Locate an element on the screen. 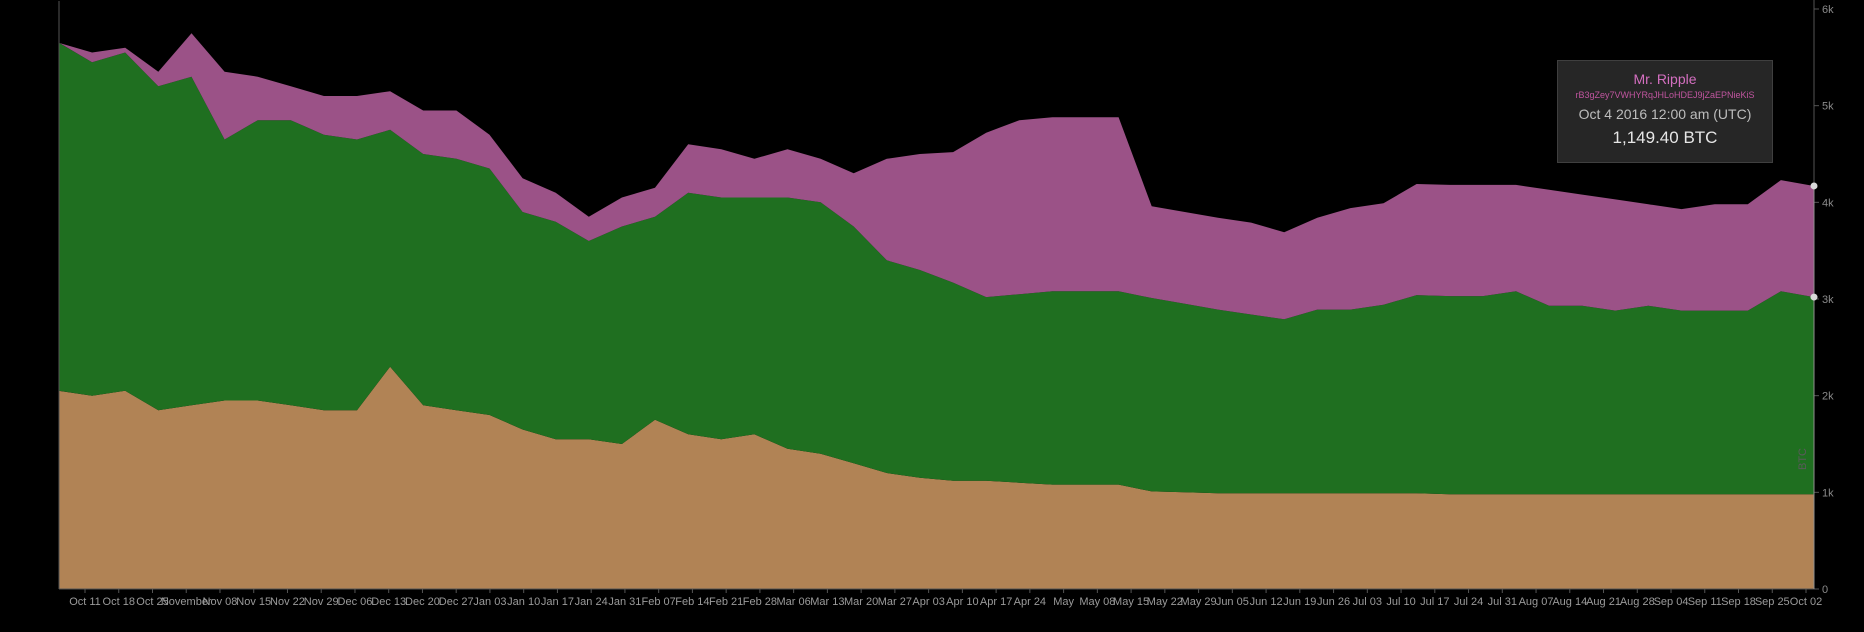 The height and width of the screenshot is (632, 1864). x-tick-label: Sep 11 is located at coordinates (1705, 602).